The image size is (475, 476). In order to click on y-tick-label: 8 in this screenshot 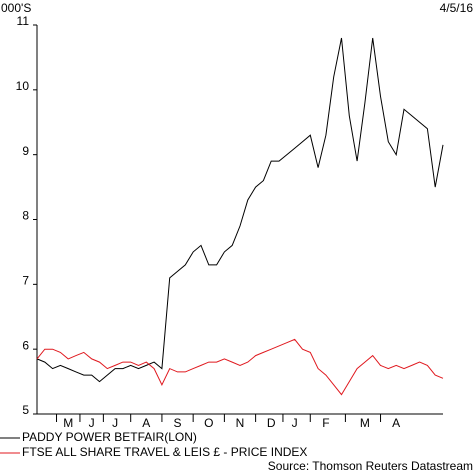, I will do `click(25, 216)`.